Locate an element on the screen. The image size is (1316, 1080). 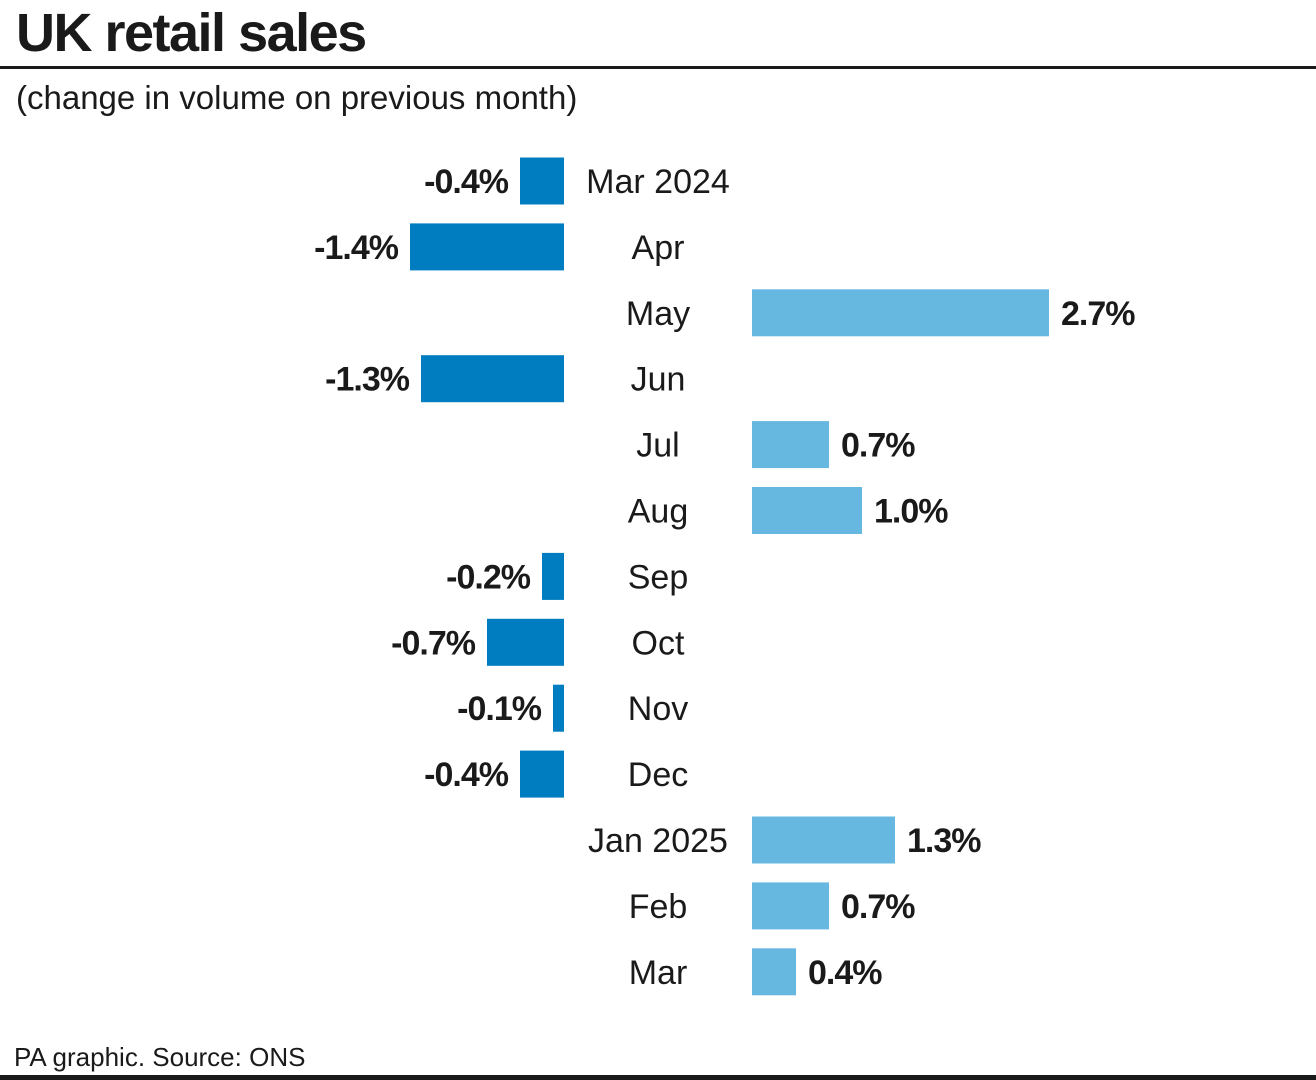
value-label-10: 1.3% is located at coordinates (944, 841).